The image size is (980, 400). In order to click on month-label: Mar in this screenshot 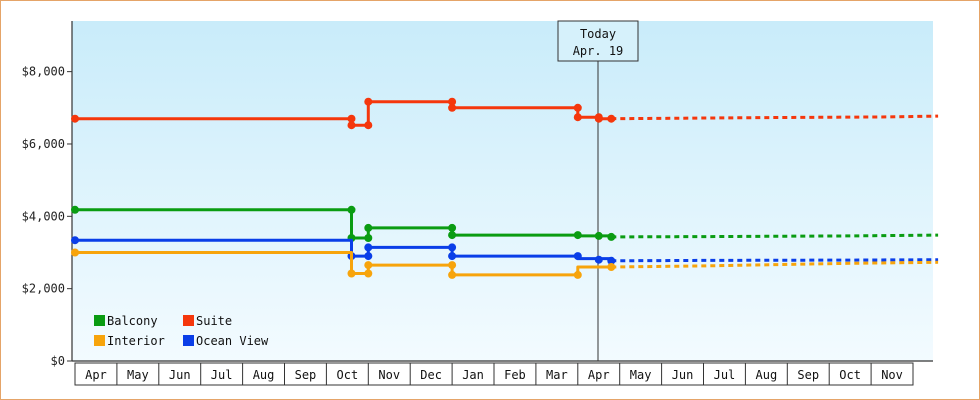, I will do `click(557, 375)`.